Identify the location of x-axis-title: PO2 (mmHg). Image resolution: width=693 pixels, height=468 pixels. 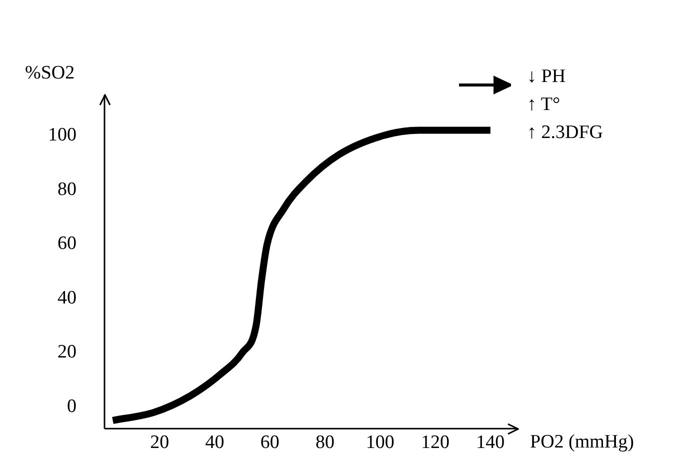
(582, 442).